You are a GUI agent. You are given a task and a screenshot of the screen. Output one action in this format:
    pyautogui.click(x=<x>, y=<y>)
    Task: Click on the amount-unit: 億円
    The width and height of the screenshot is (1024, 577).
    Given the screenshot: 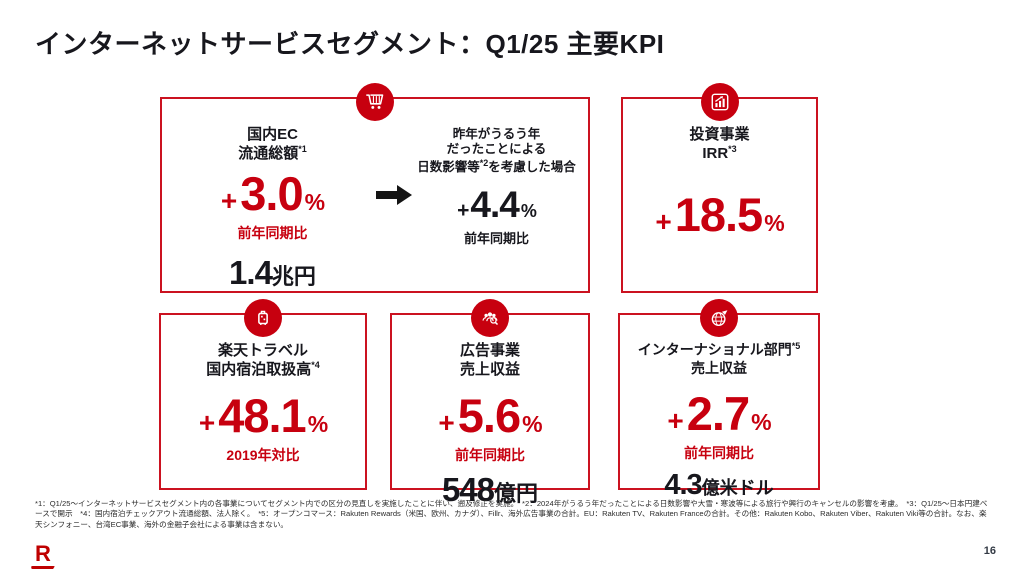 What is the action you would take?
    pyautogui.click(x=516, y=494)
    